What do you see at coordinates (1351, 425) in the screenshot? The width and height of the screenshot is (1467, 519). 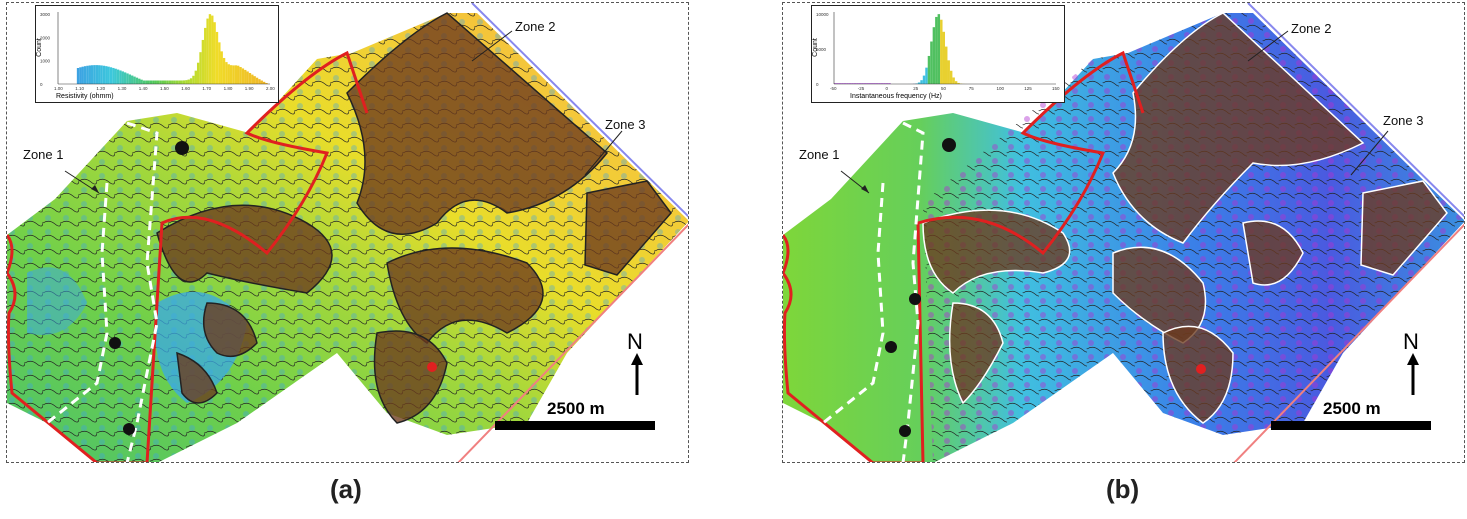 I see `scale-bar` at bounding box center [1351, 425].